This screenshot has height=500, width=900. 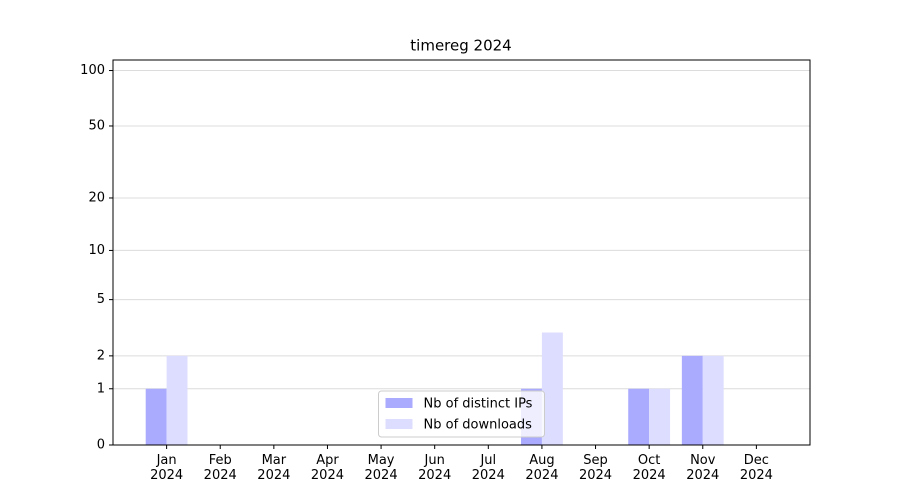 I want to click on legend-box, so click(x=461, y=414).